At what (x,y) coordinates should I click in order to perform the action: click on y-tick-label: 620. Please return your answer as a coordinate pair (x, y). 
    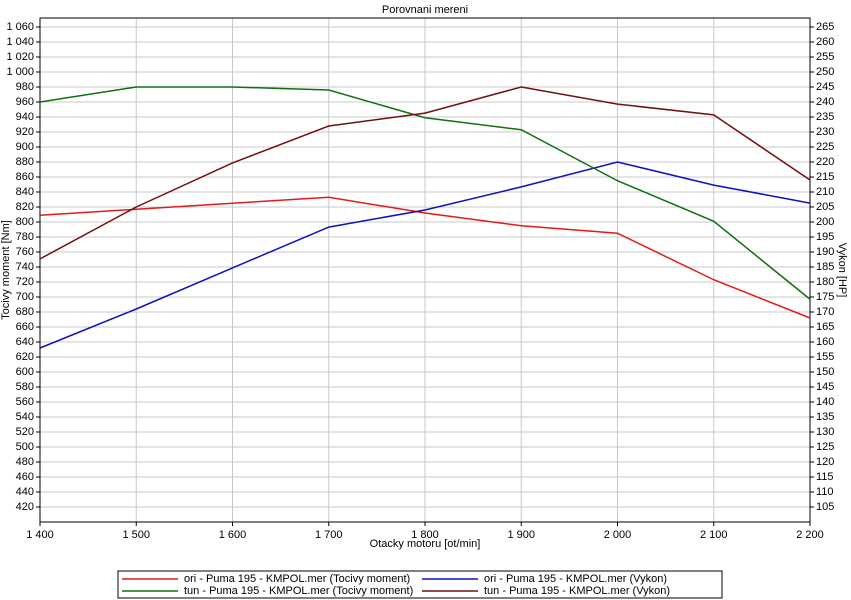
    Looking at the image, I should click on (25, 357).